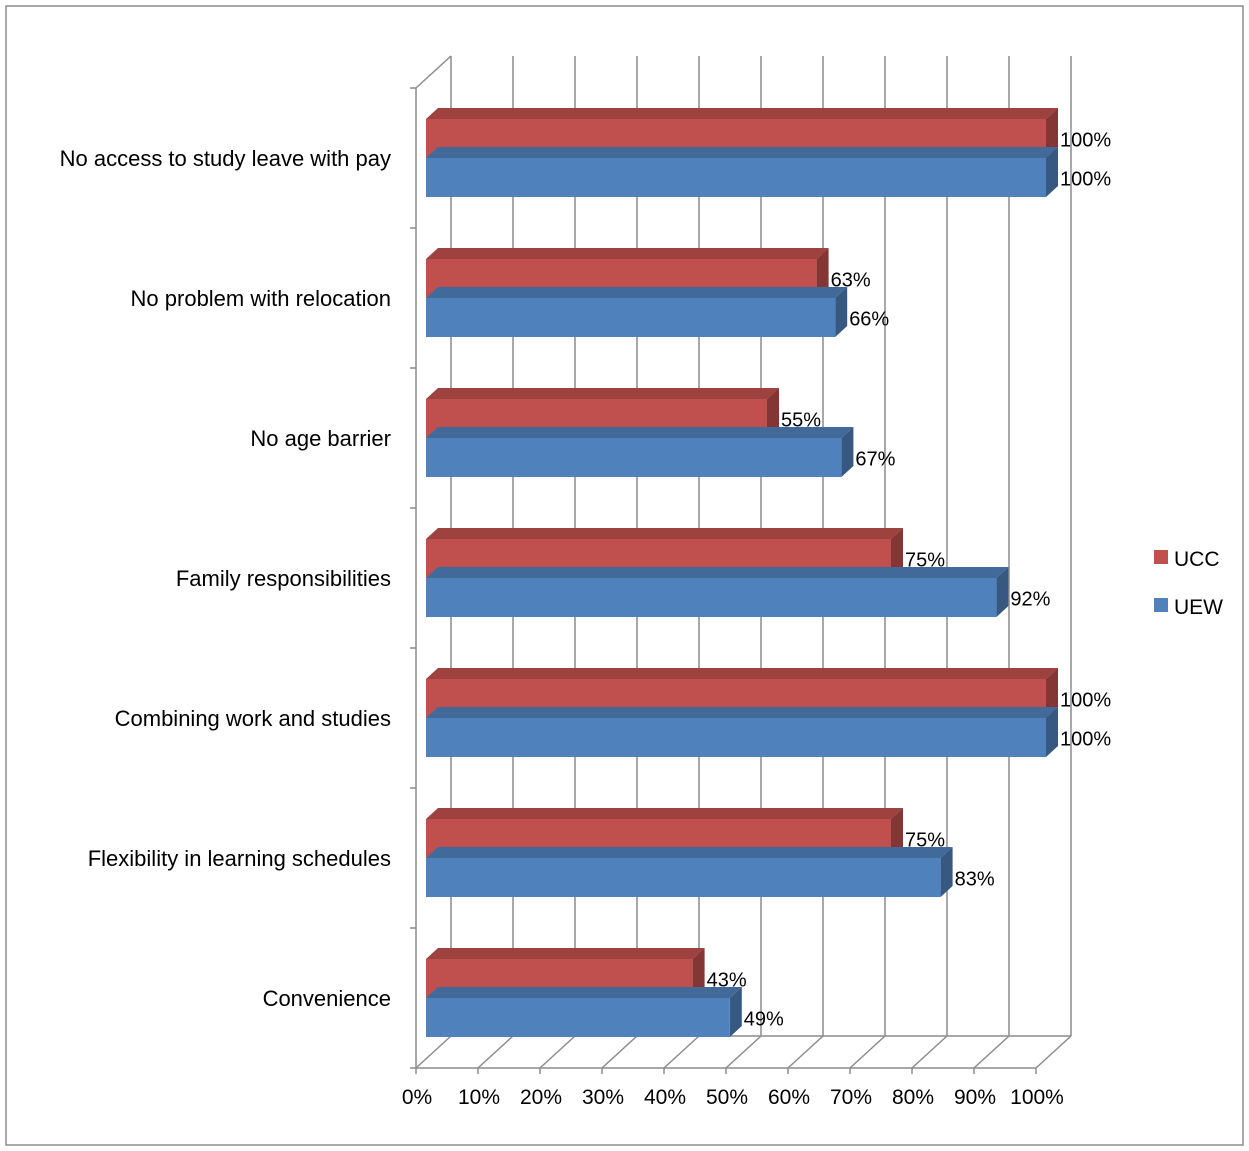 This screenshot has width=1249, height=1151. I want to click on x-tick-label: 30%, so click(603, 1097).